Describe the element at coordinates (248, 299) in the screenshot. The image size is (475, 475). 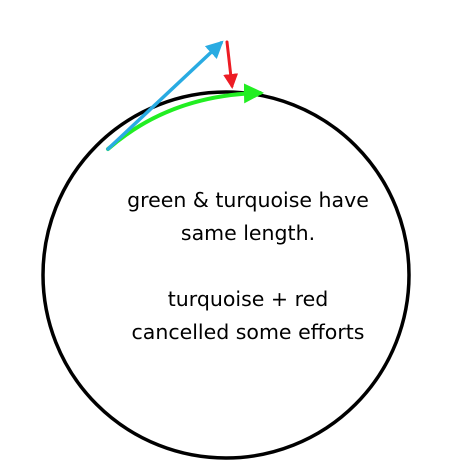
I see `caption-line-3: turquoise + red` at that location.